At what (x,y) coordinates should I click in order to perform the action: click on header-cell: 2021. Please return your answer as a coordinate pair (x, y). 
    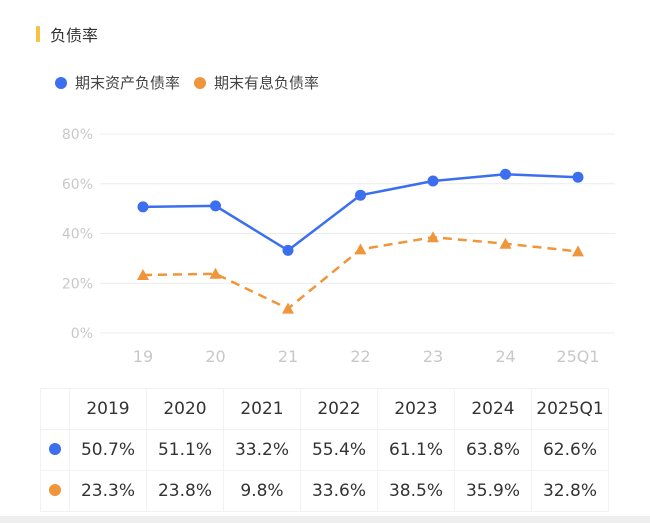
    Looking at the image, I should click on (262, 409).